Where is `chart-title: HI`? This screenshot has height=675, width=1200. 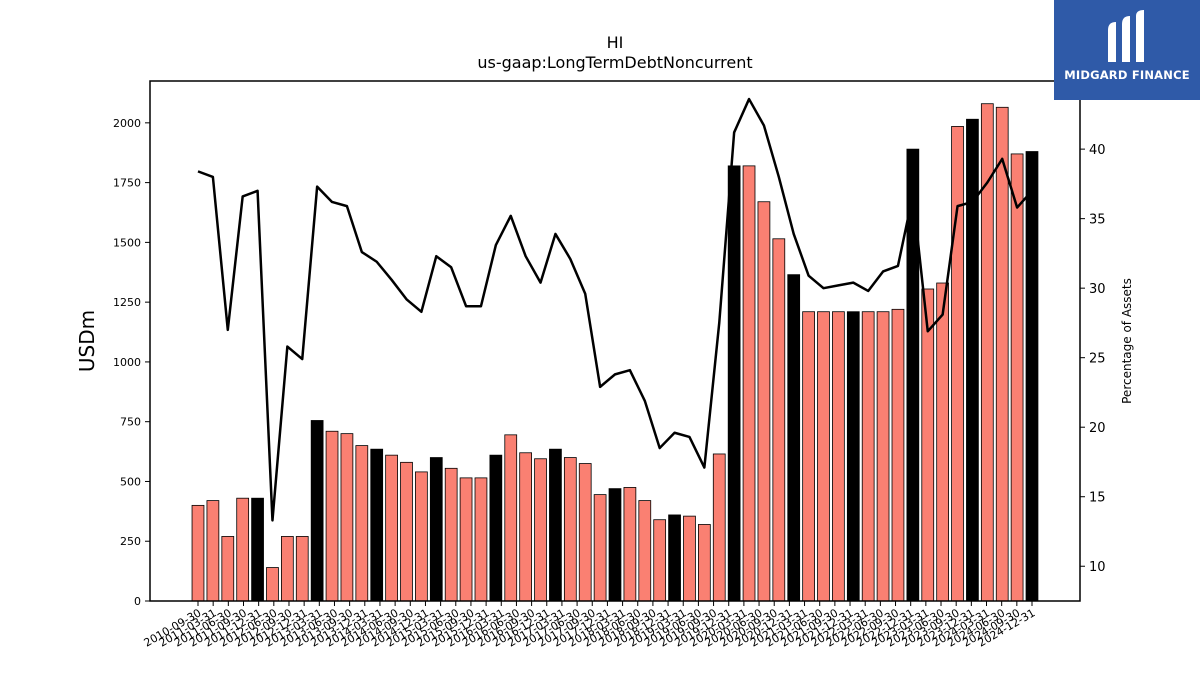
chart-title: HI is located at coordinates (615, 42).